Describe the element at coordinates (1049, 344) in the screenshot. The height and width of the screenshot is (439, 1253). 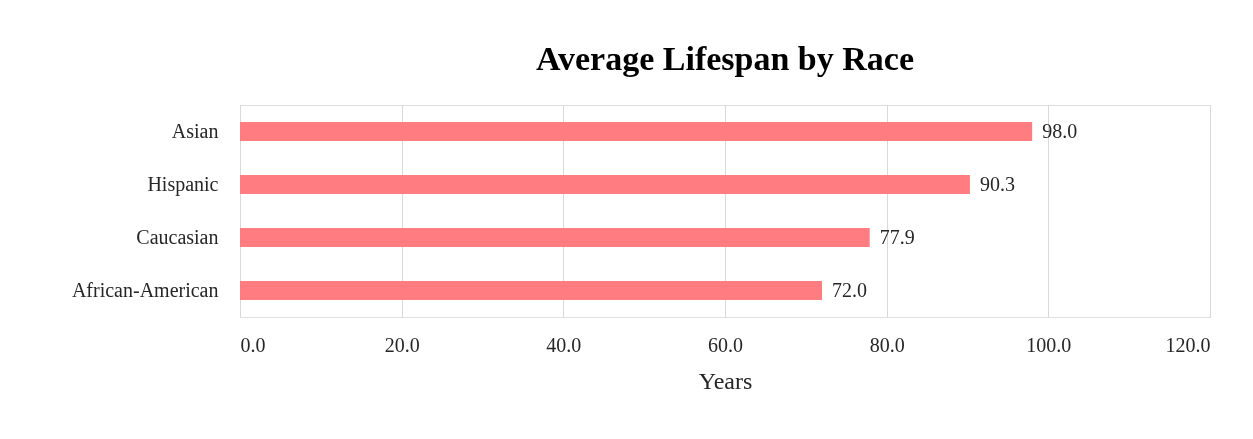
I see `x-tick-label: 100.0` at that location.